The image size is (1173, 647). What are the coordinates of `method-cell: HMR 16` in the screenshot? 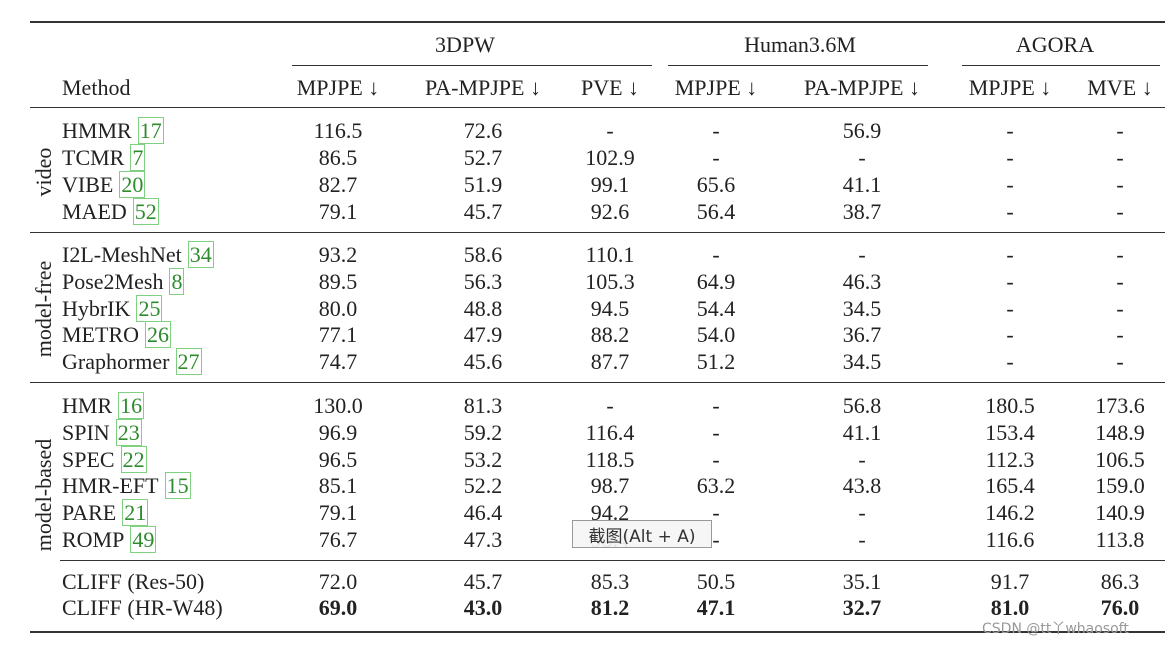 It's located at (103, 405).